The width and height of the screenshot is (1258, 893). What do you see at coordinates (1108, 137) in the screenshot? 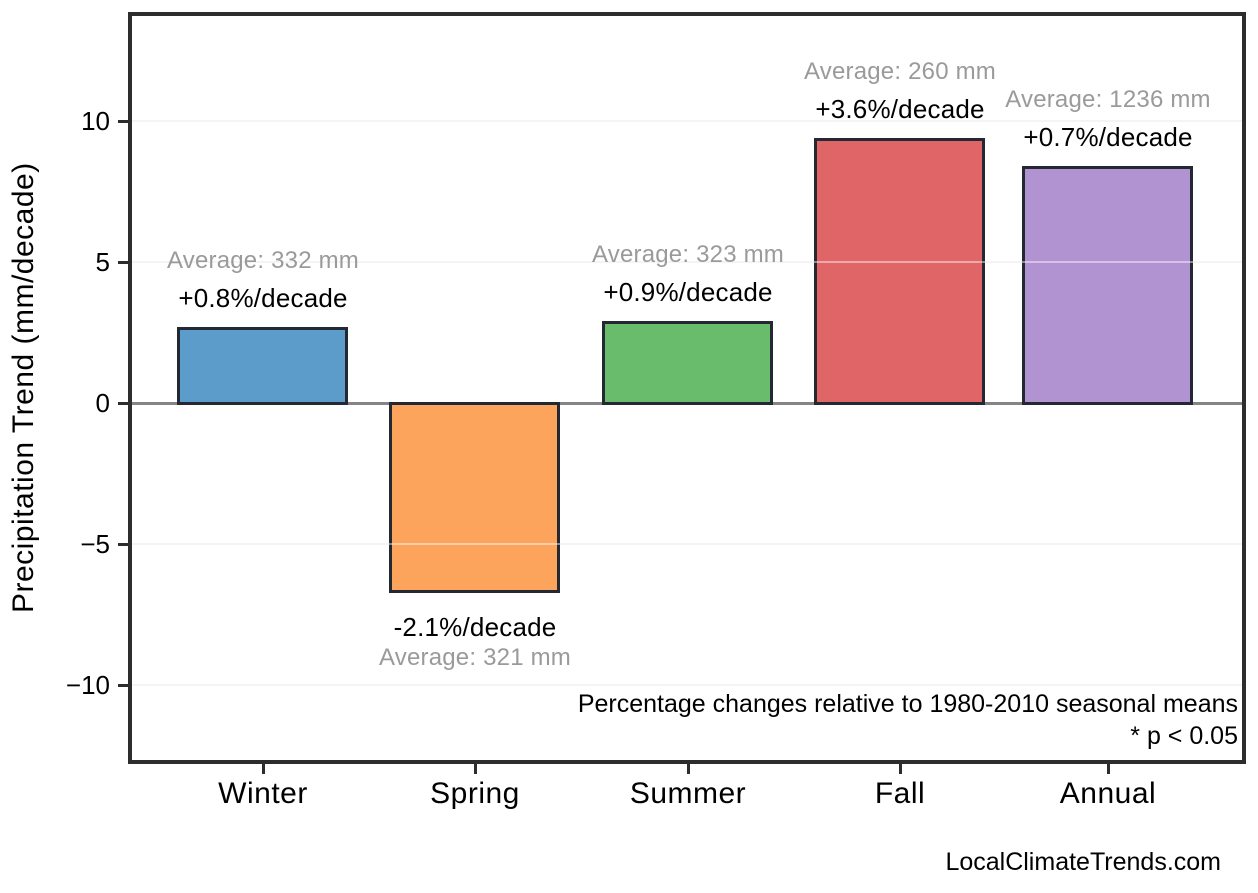
I see `trend-percent-label: +0.7%/decade` at bounding box center [1108, 137].